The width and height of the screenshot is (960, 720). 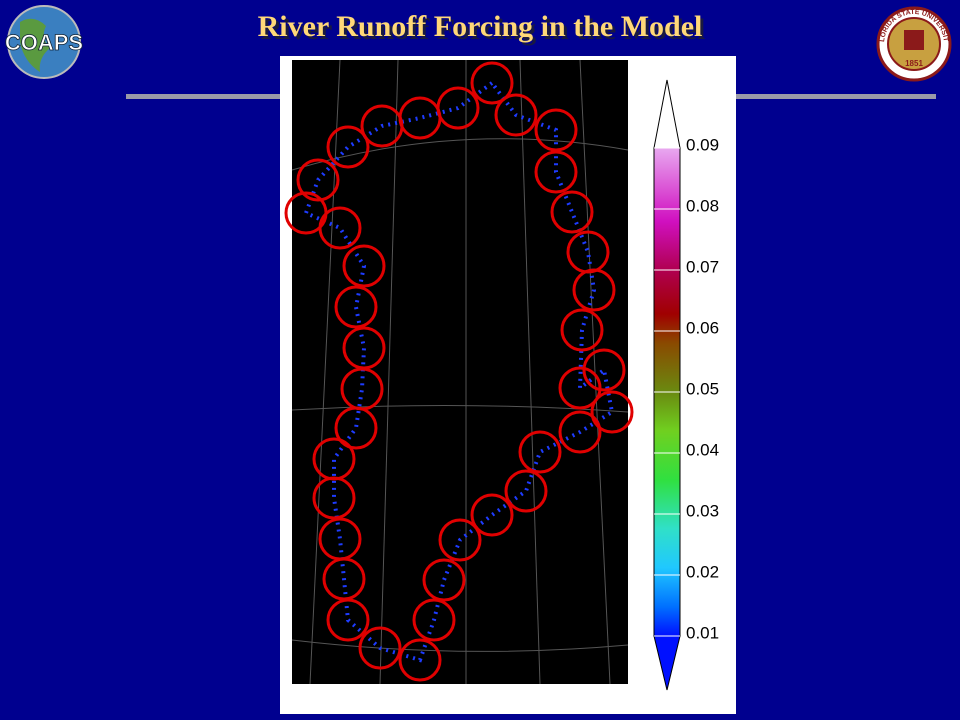 What do you see at coordinates (483, 29) in the screenshot?
I see `title-shadow: River Runoff Forcing in the Model` at bounding box center [483, 29].